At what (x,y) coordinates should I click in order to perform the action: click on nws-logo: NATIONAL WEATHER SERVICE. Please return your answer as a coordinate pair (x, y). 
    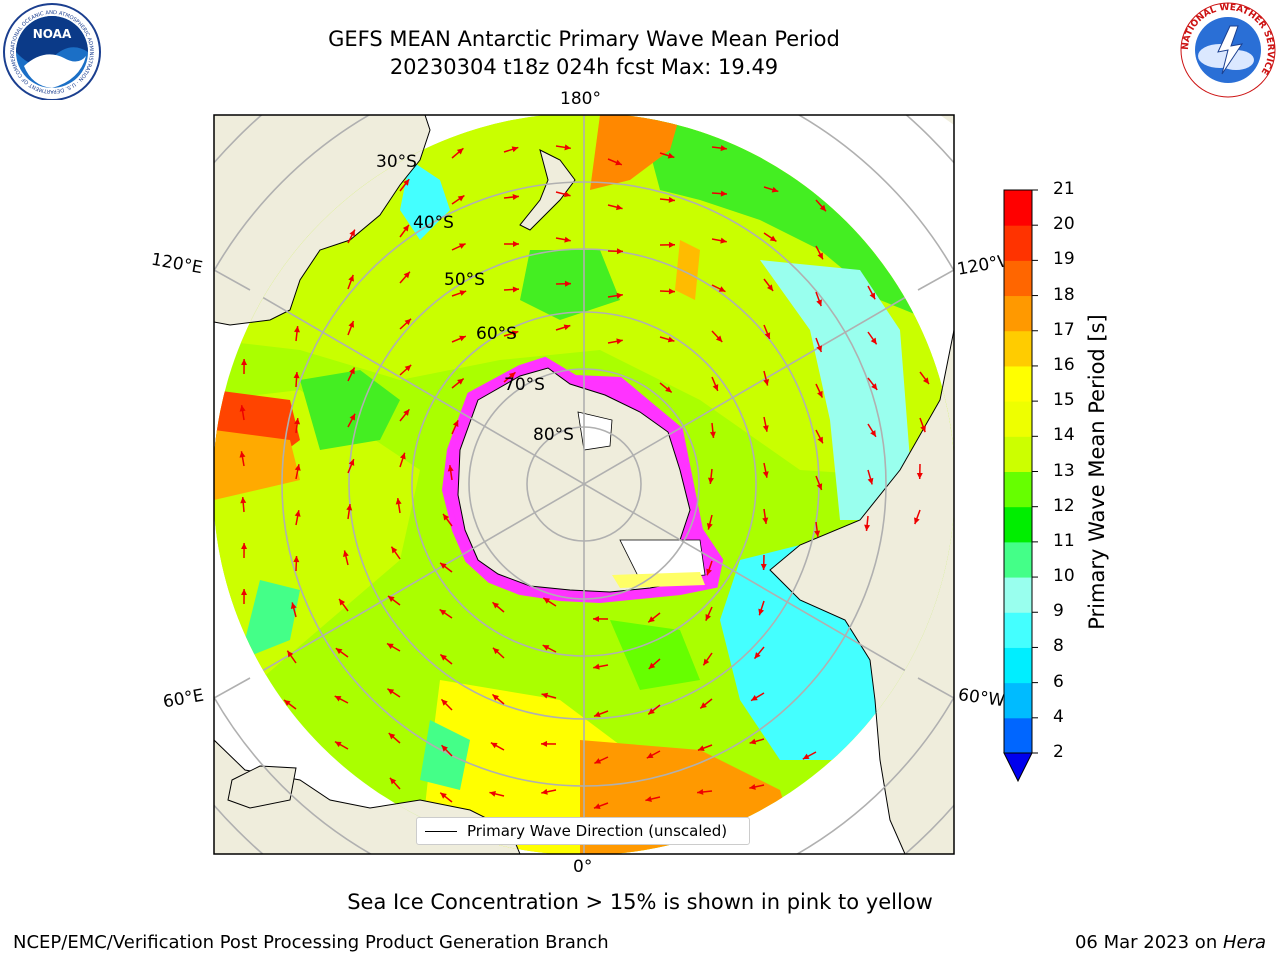
    Looking at the image, I should click on (1228, 50).